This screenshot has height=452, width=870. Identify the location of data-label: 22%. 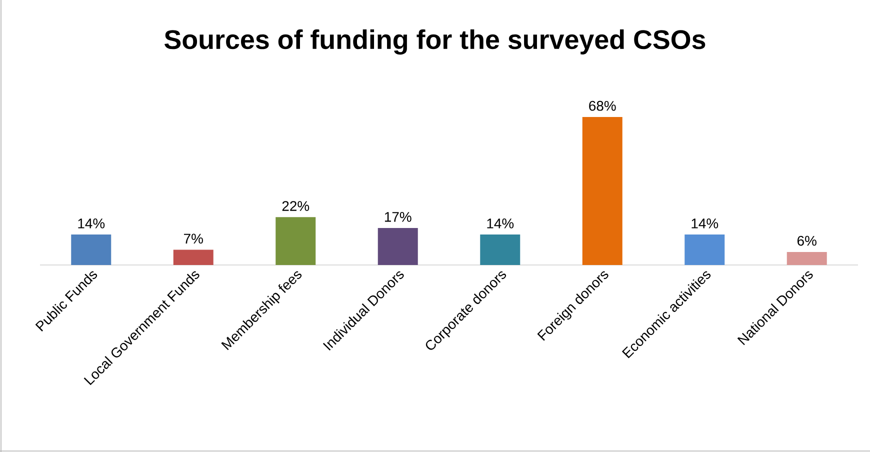
(296, 206).